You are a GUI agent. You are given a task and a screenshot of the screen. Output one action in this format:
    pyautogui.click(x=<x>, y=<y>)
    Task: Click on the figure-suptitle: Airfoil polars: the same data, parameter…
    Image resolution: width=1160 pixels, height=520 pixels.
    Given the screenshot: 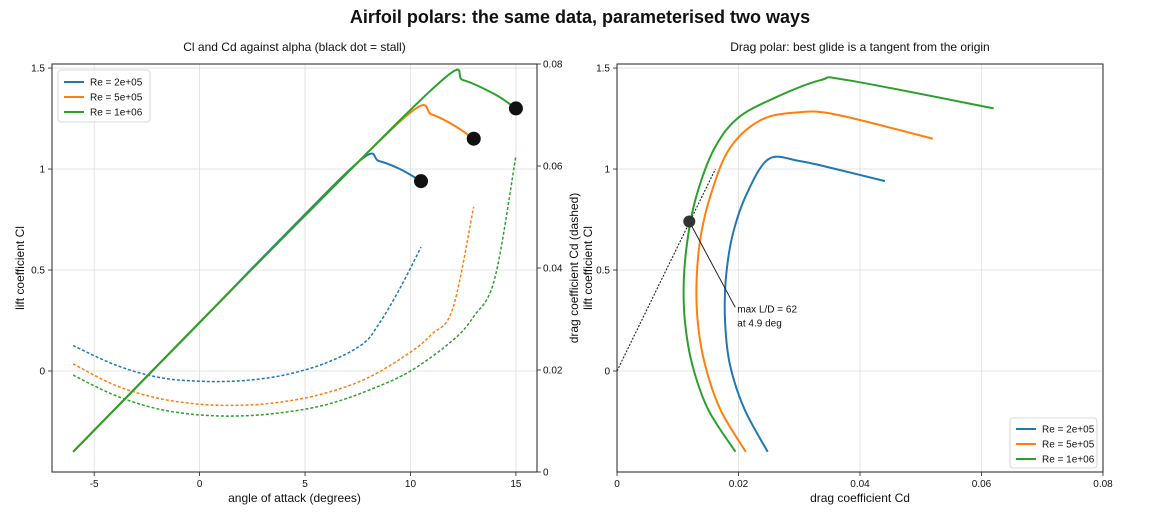 What is the action you would take?
    pyautogui.click(x=580, y=17)
    